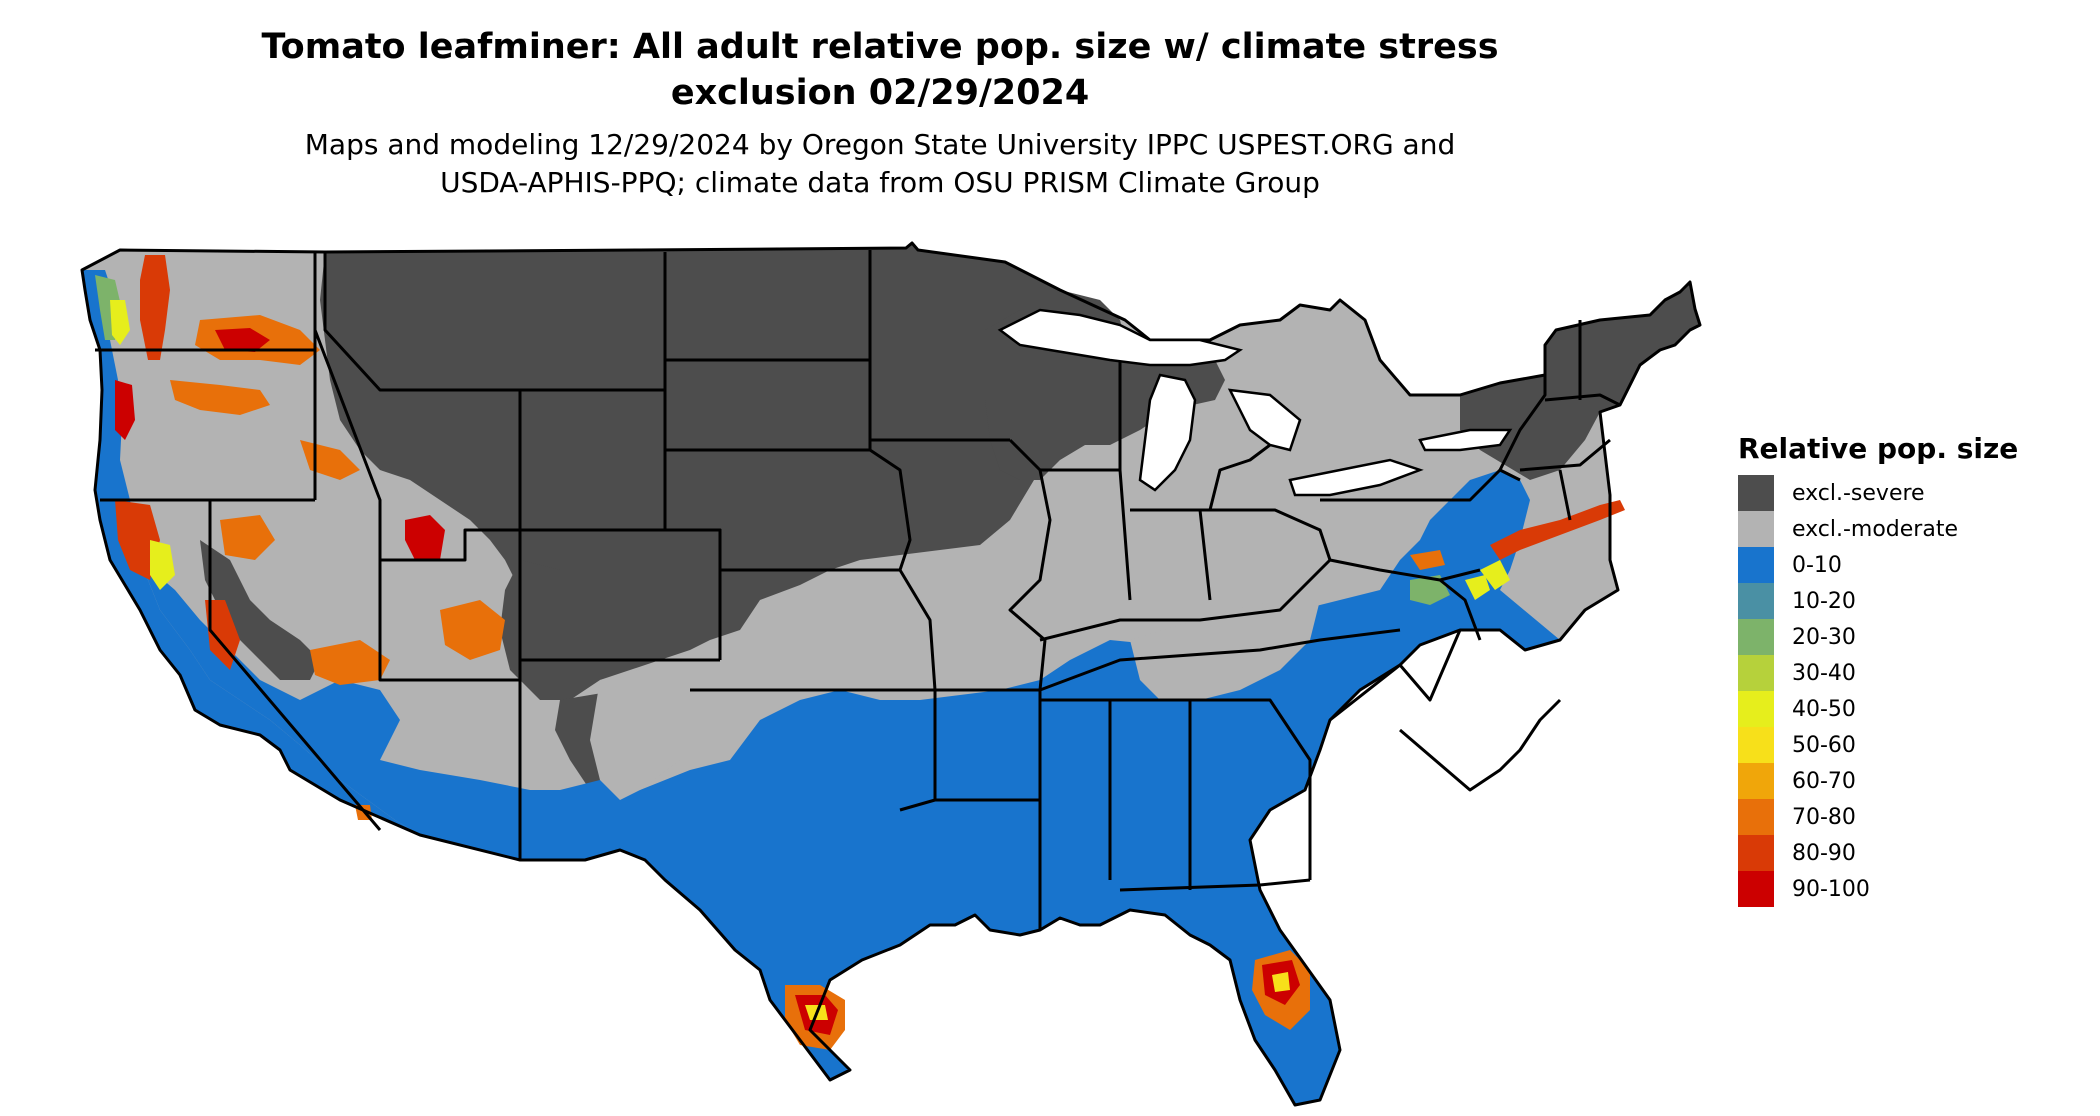 The height and width of the screenshot is (1116, 2100). Describe the element at coordinates (1167, 432) in the screenshot. I see `lake-michigan` at that location.